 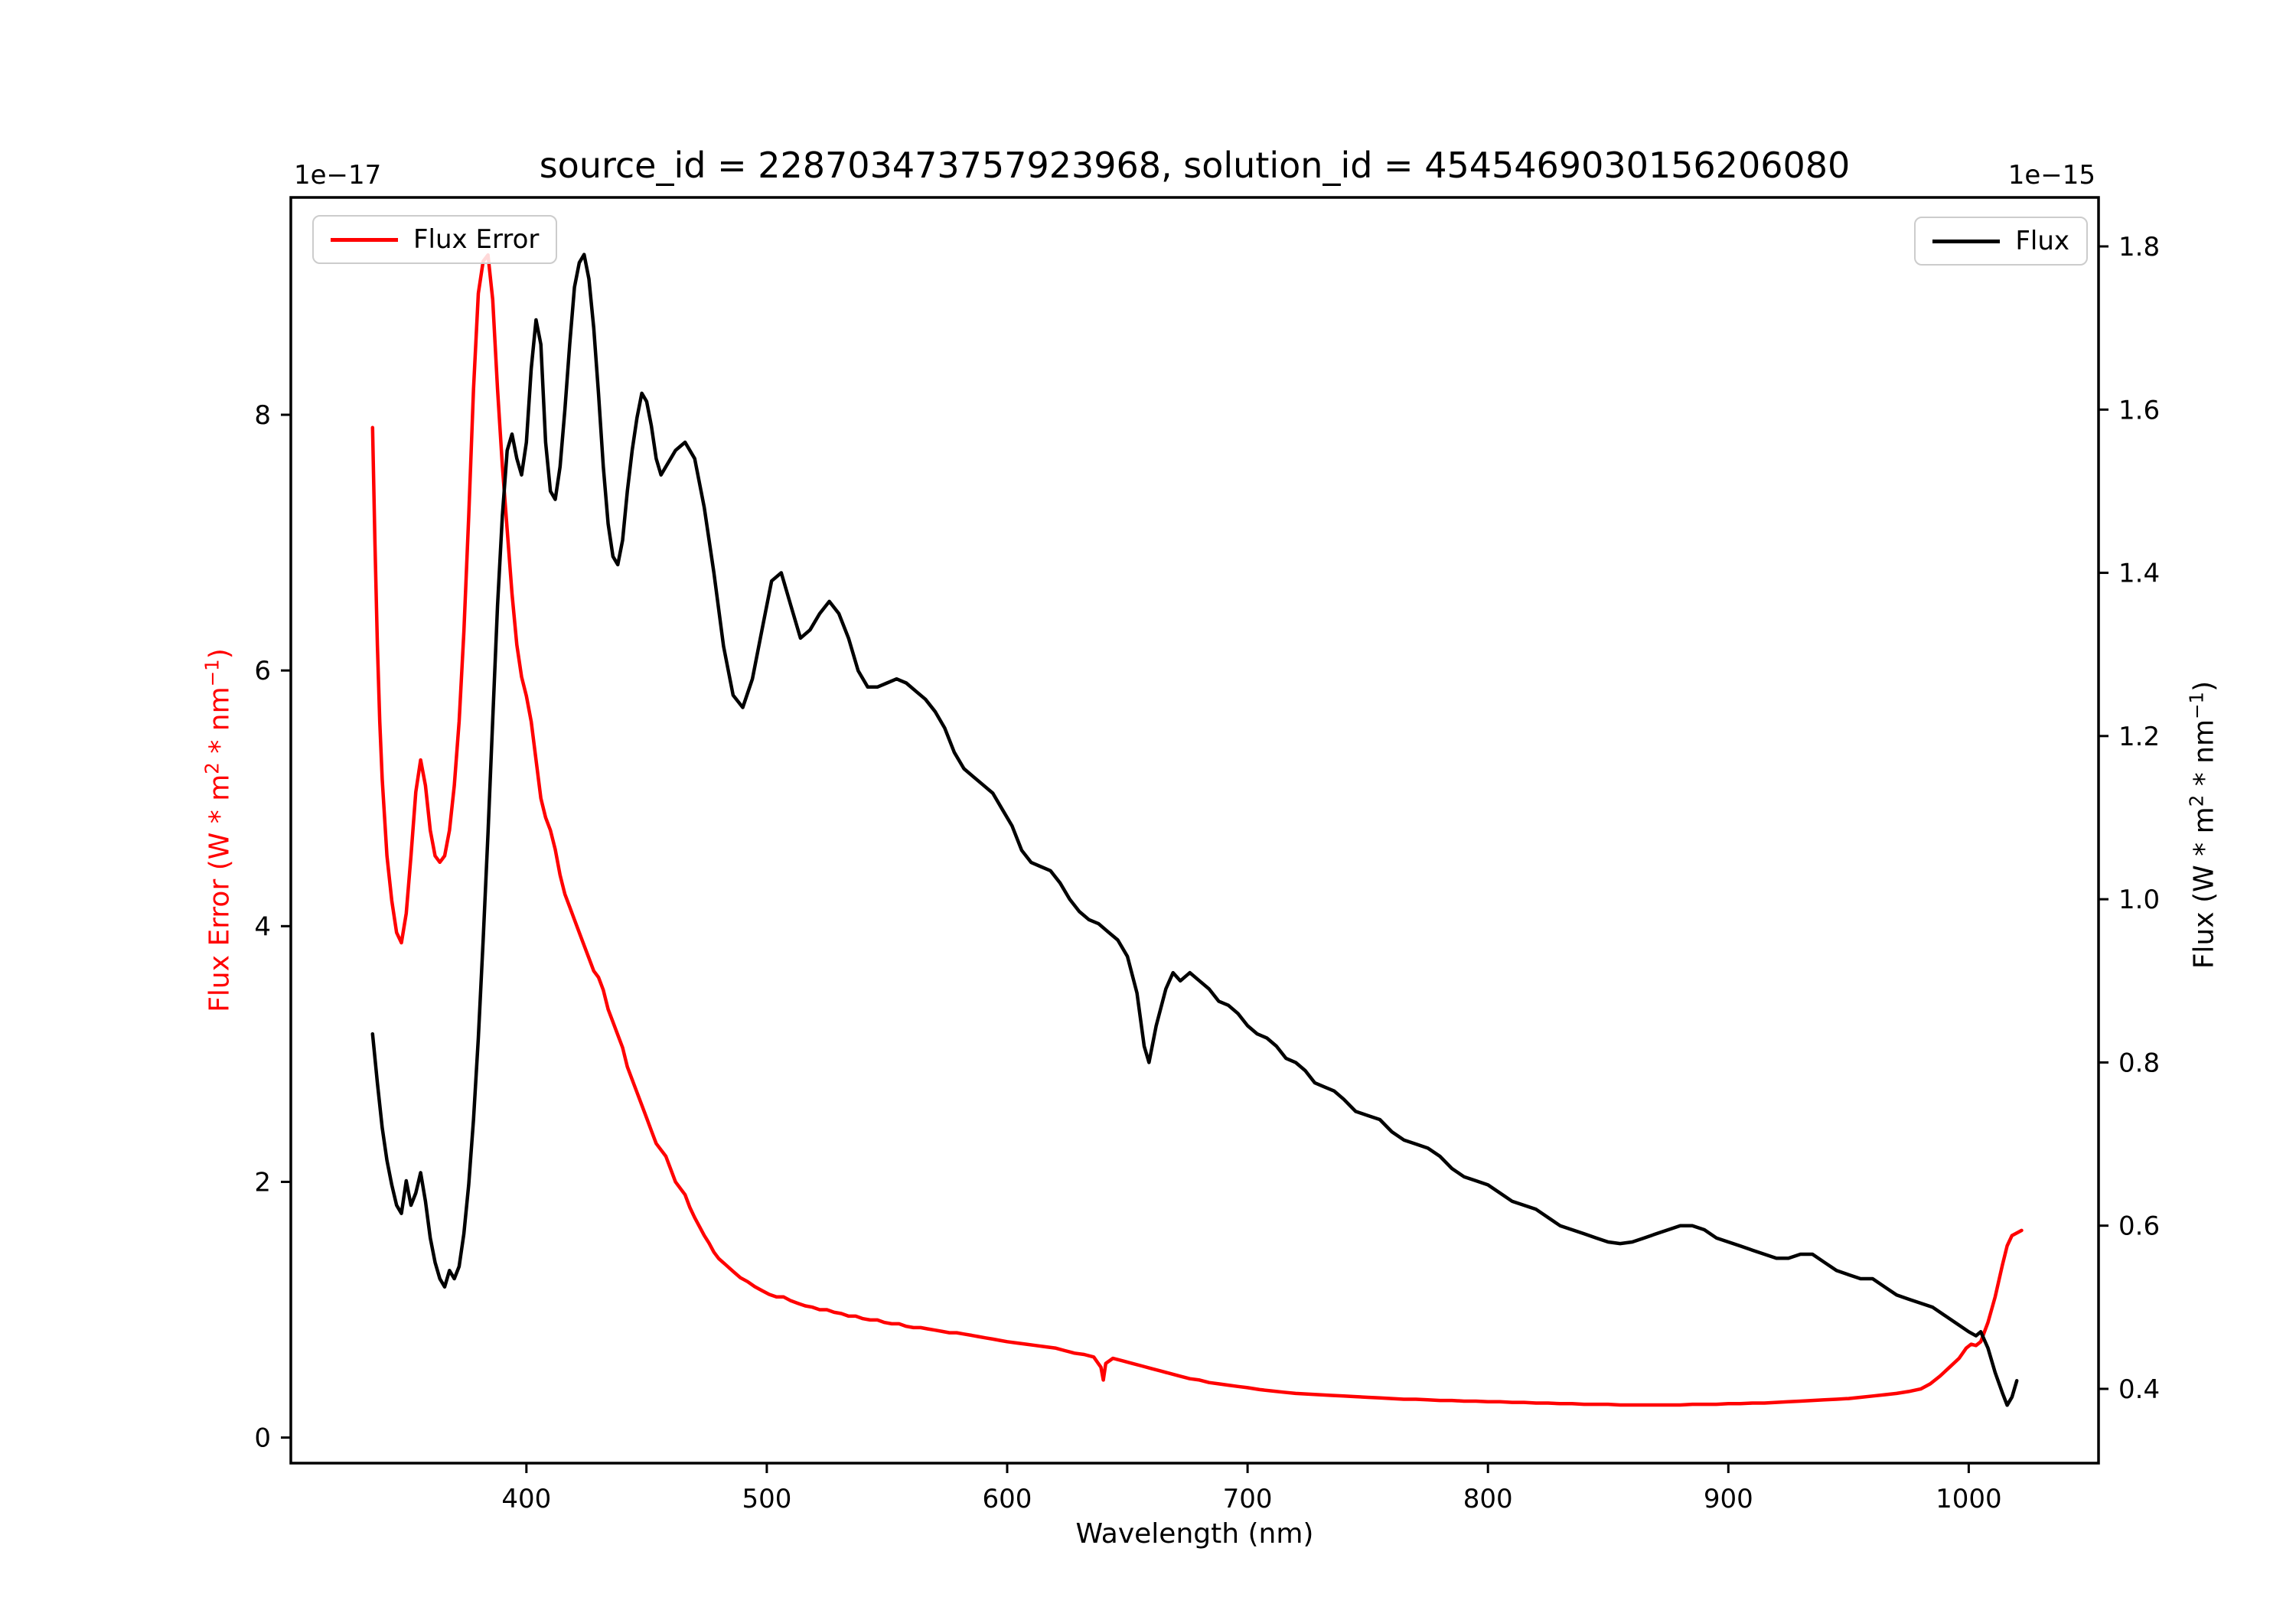 What do you see at coordinates (2204, 686) in the screenshot?
I see `right-y-axis-label-close: )` at bounding box center [2204, 686].